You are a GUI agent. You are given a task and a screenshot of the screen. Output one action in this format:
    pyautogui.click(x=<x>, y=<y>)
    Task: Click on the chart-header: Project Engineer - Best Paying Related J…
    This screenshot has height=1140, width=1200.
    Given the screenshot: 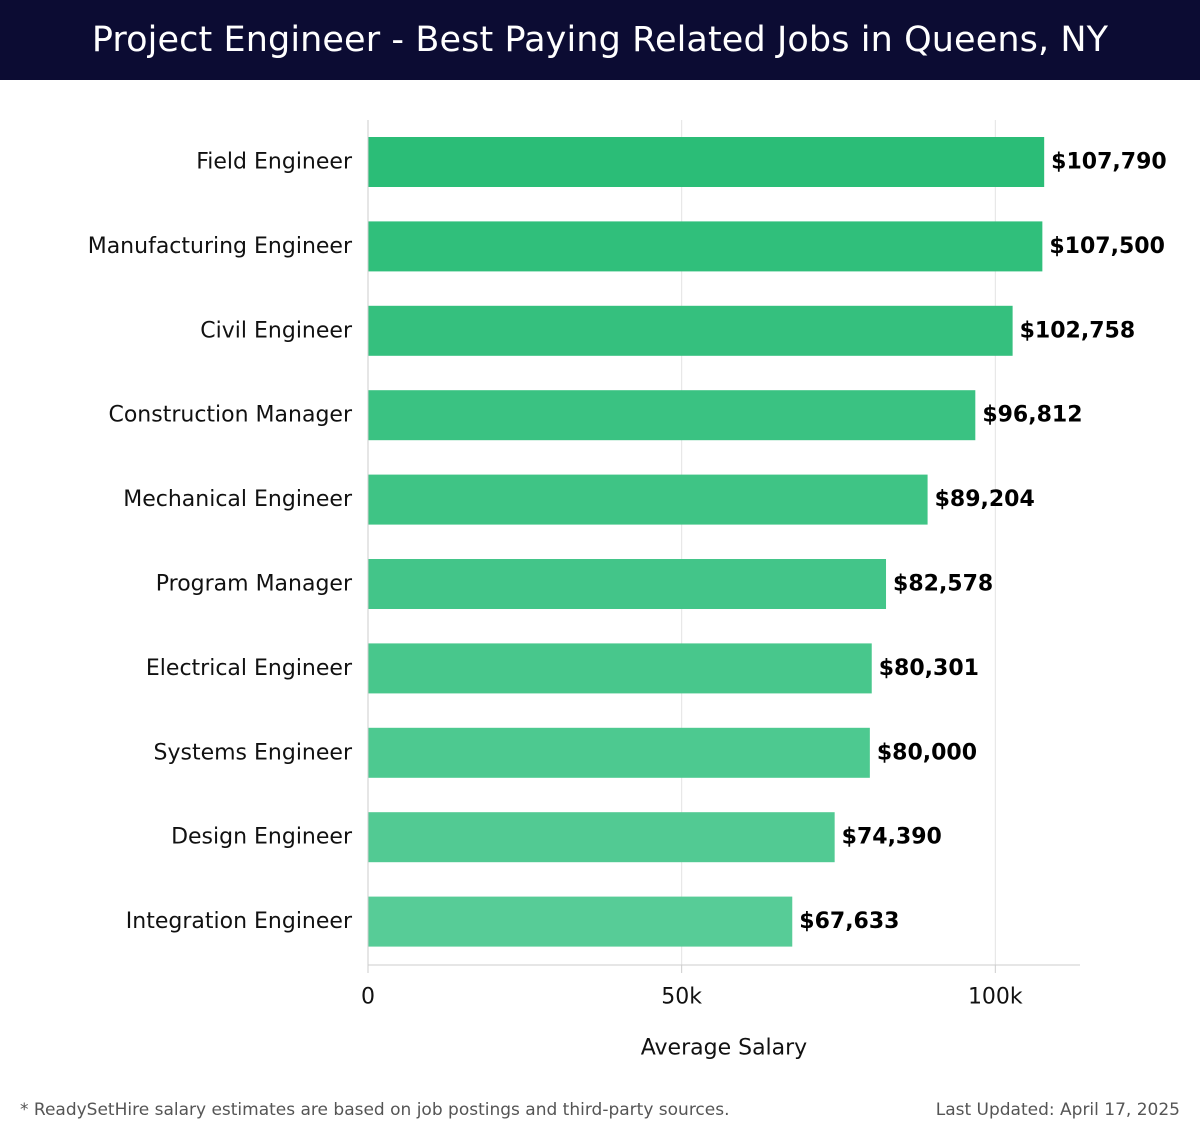 What is the action you would take?
    pyautogui.click(x=600, y=40)
    